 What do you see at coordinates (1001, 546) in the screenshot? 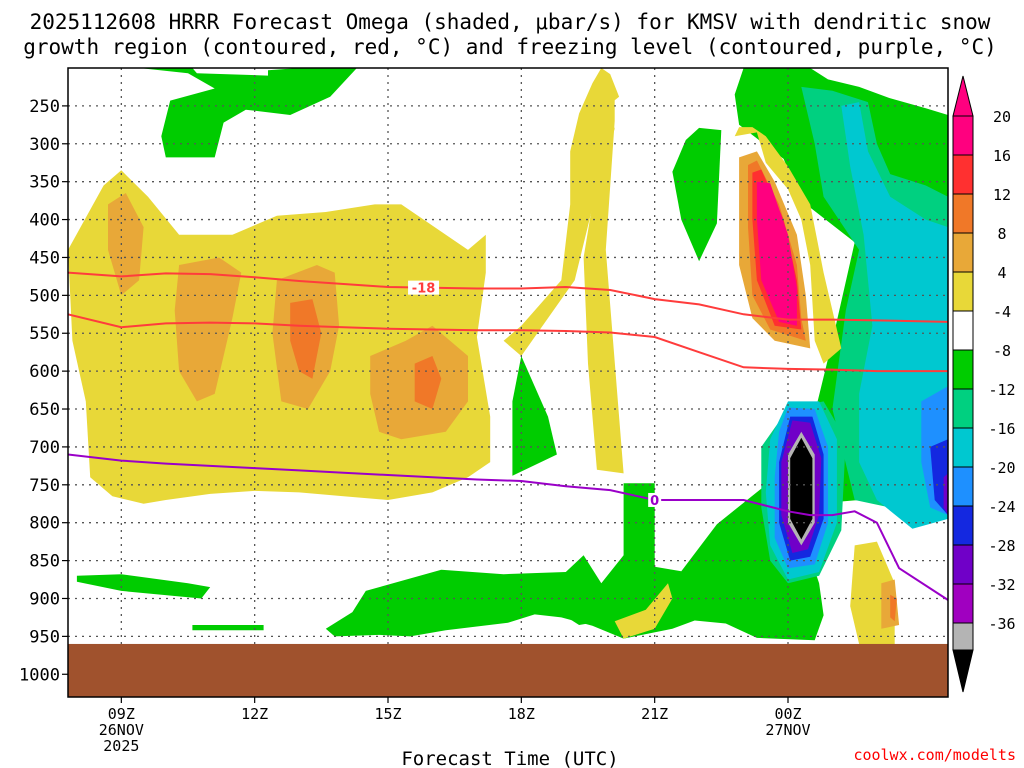
I see `colorbar-label-11: -28` at bounding box center [1001, 546].